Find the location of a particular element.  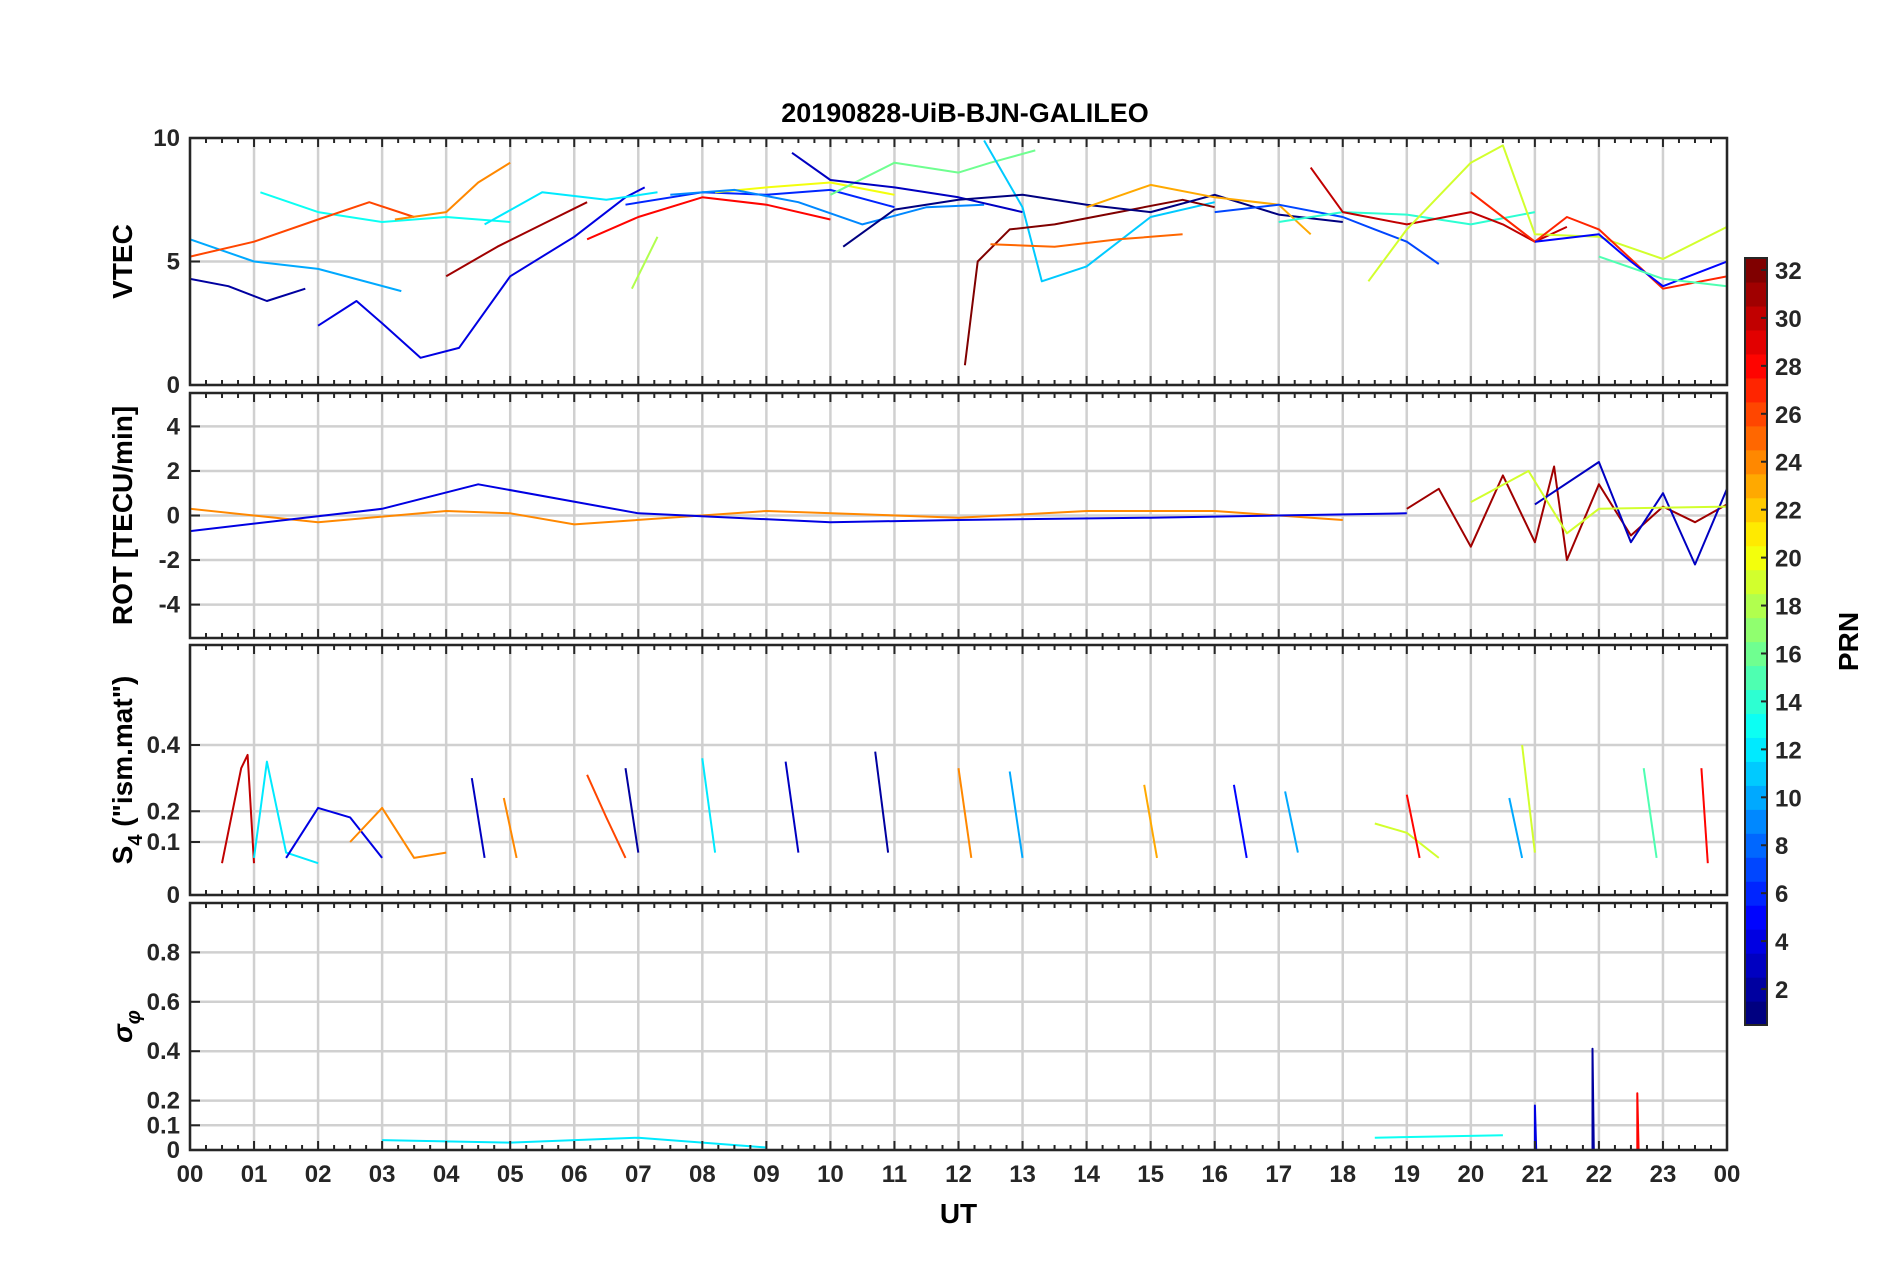

colorbar-tick-label: 30 is located at coordinates (1788, 319).